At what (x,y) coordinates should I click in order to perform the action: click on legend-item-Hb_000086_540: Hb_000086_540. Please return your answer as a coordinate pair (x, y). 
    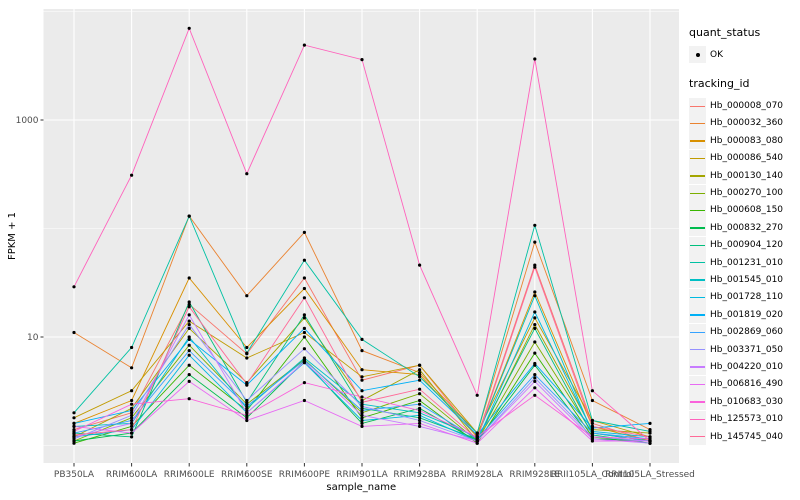
    Looking at the image, I should click on (744, 158).